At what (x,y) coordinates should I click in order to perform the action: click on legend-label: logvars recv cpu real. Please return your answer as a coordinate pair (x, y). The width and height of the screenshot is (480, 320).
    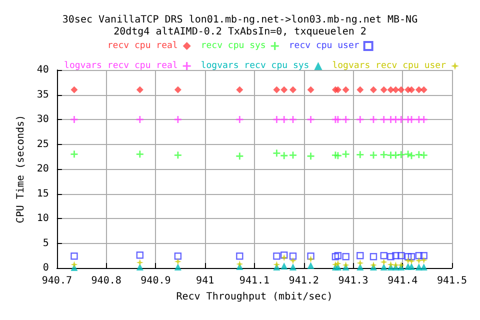
    Looking at the image, I should click on (121, 66).